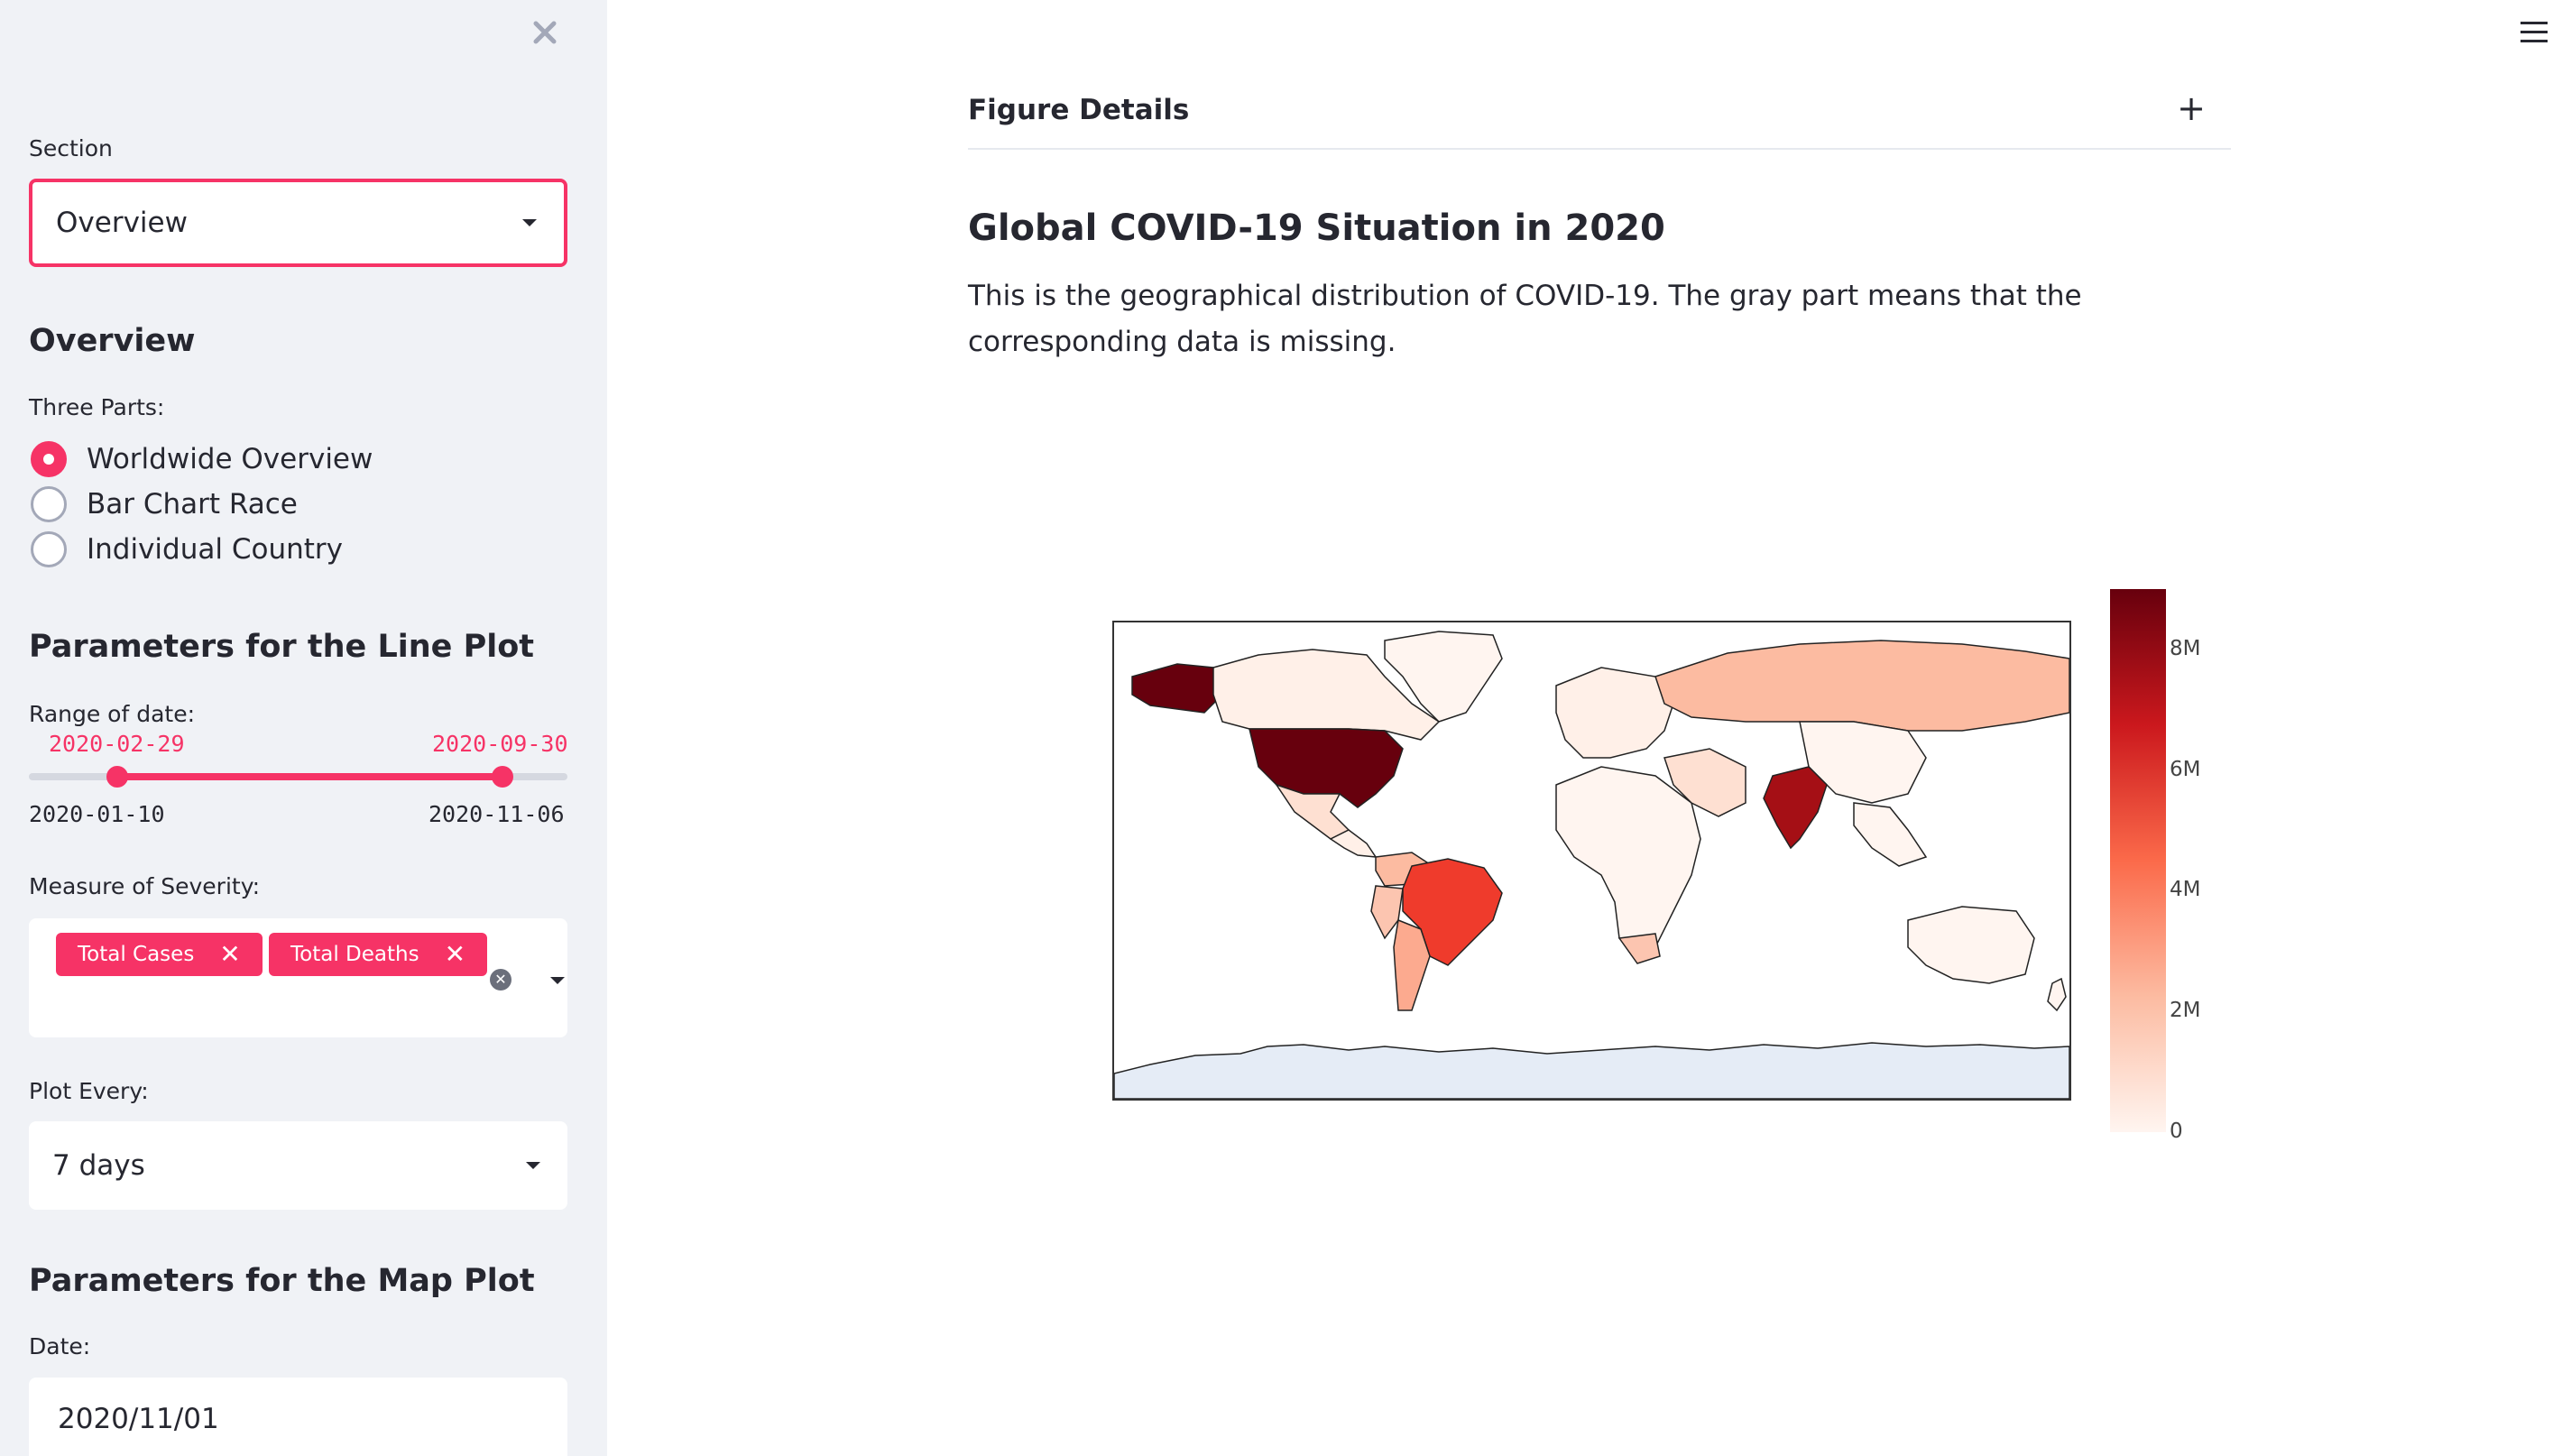  What do you see at coordinates (2185, 1011) in the screenshot?
I see `colorbar-tick-label: 2M` at bounding box center [2185, 1011].